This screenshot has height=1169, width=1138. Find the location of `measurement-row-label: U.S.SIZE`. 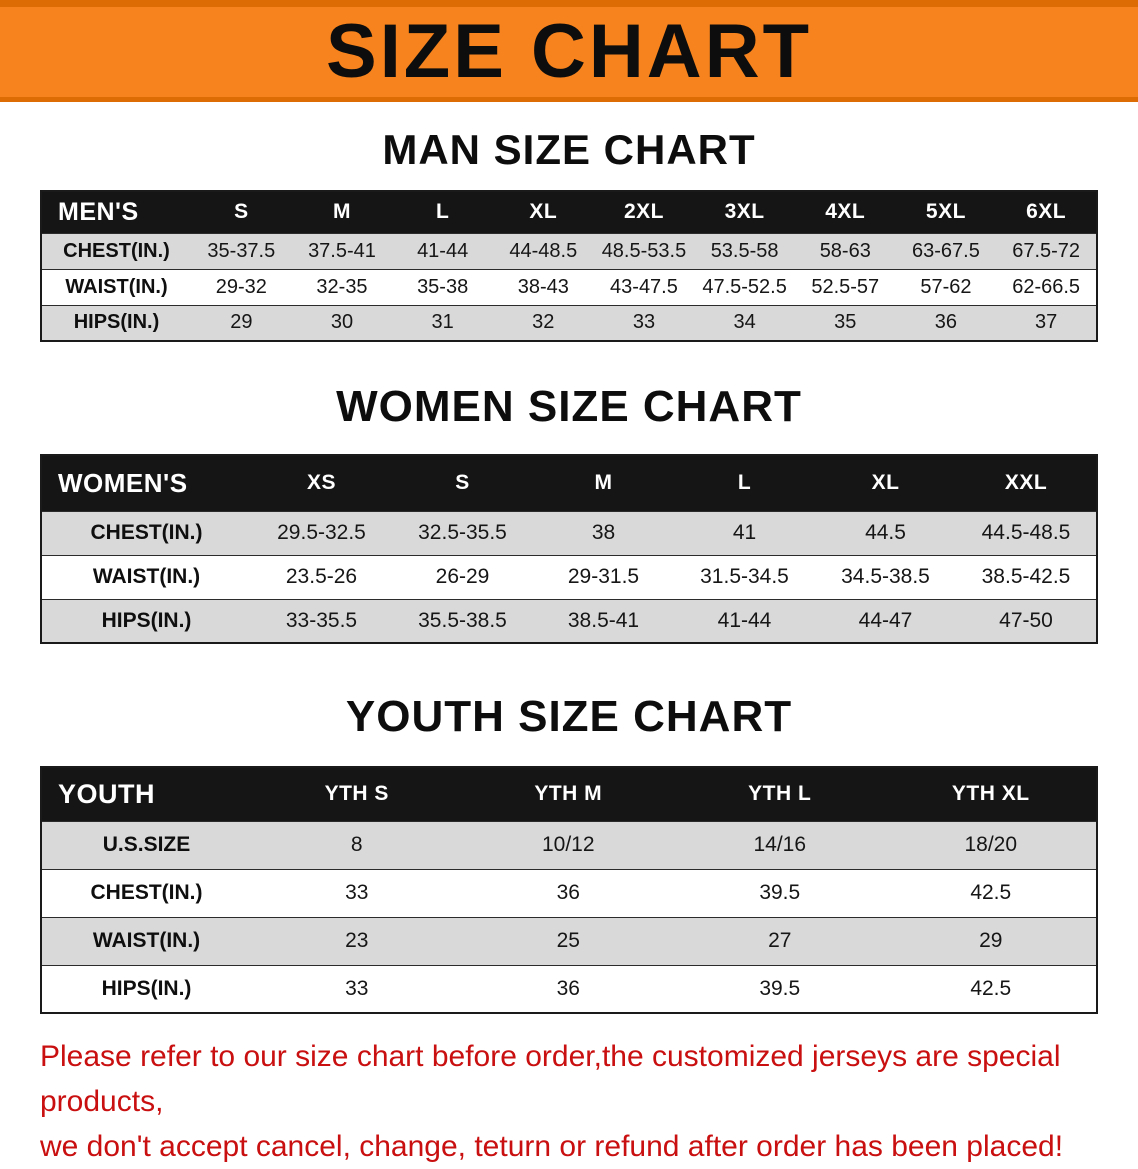

measurement-row-label: U.S.SIZE is located at coordinates (146, 844).